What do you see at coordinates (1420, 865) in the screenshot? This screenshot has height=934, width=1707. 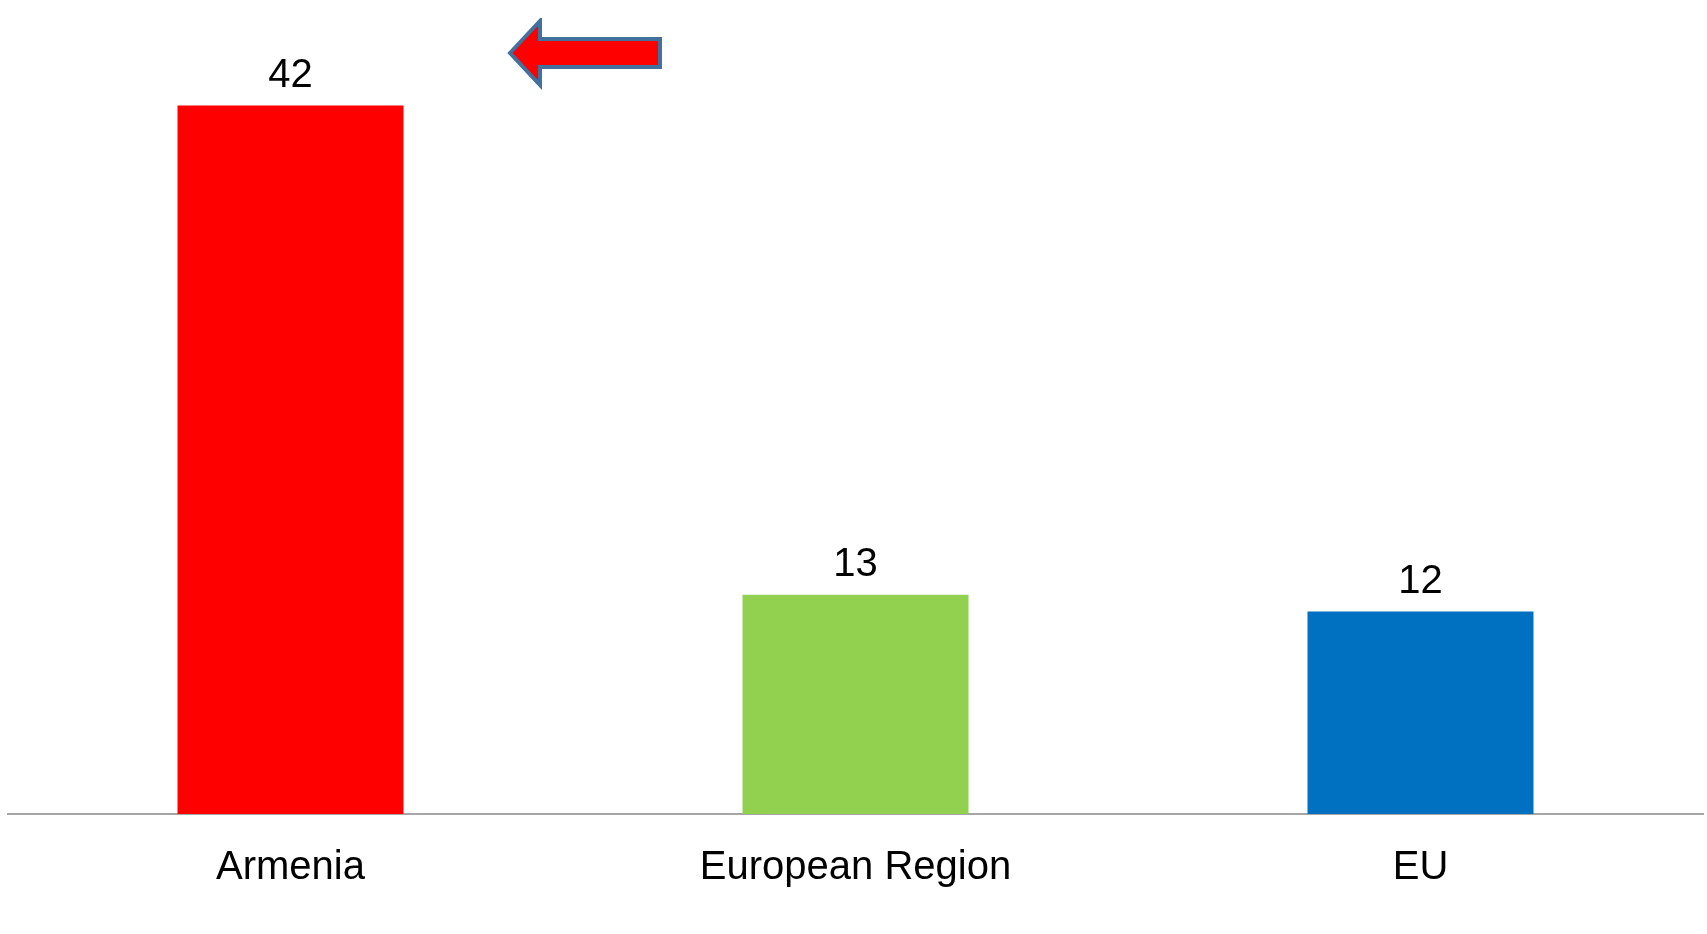 I see `x-tick-label: EU` at bounding box center [1420, 865].